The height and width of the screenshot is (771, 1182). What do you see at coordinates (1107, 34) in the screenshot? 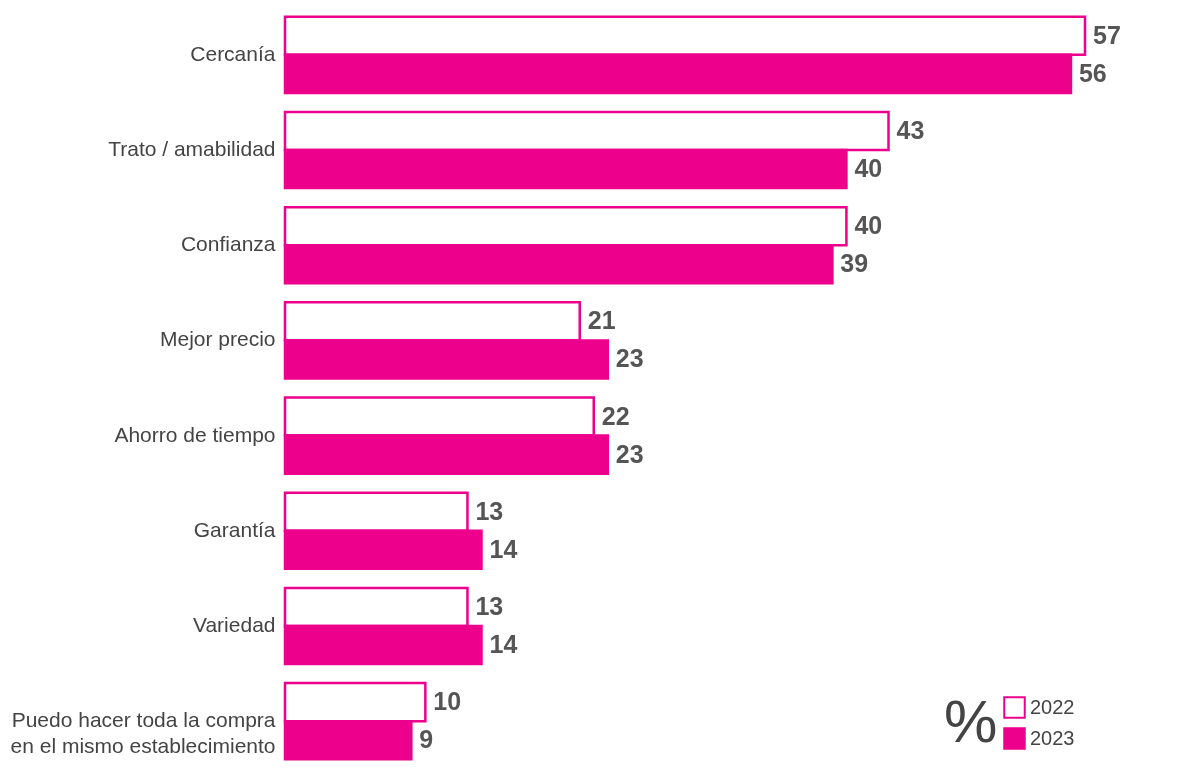
I see `data-label: 57` at bounding box center [1107, 34].